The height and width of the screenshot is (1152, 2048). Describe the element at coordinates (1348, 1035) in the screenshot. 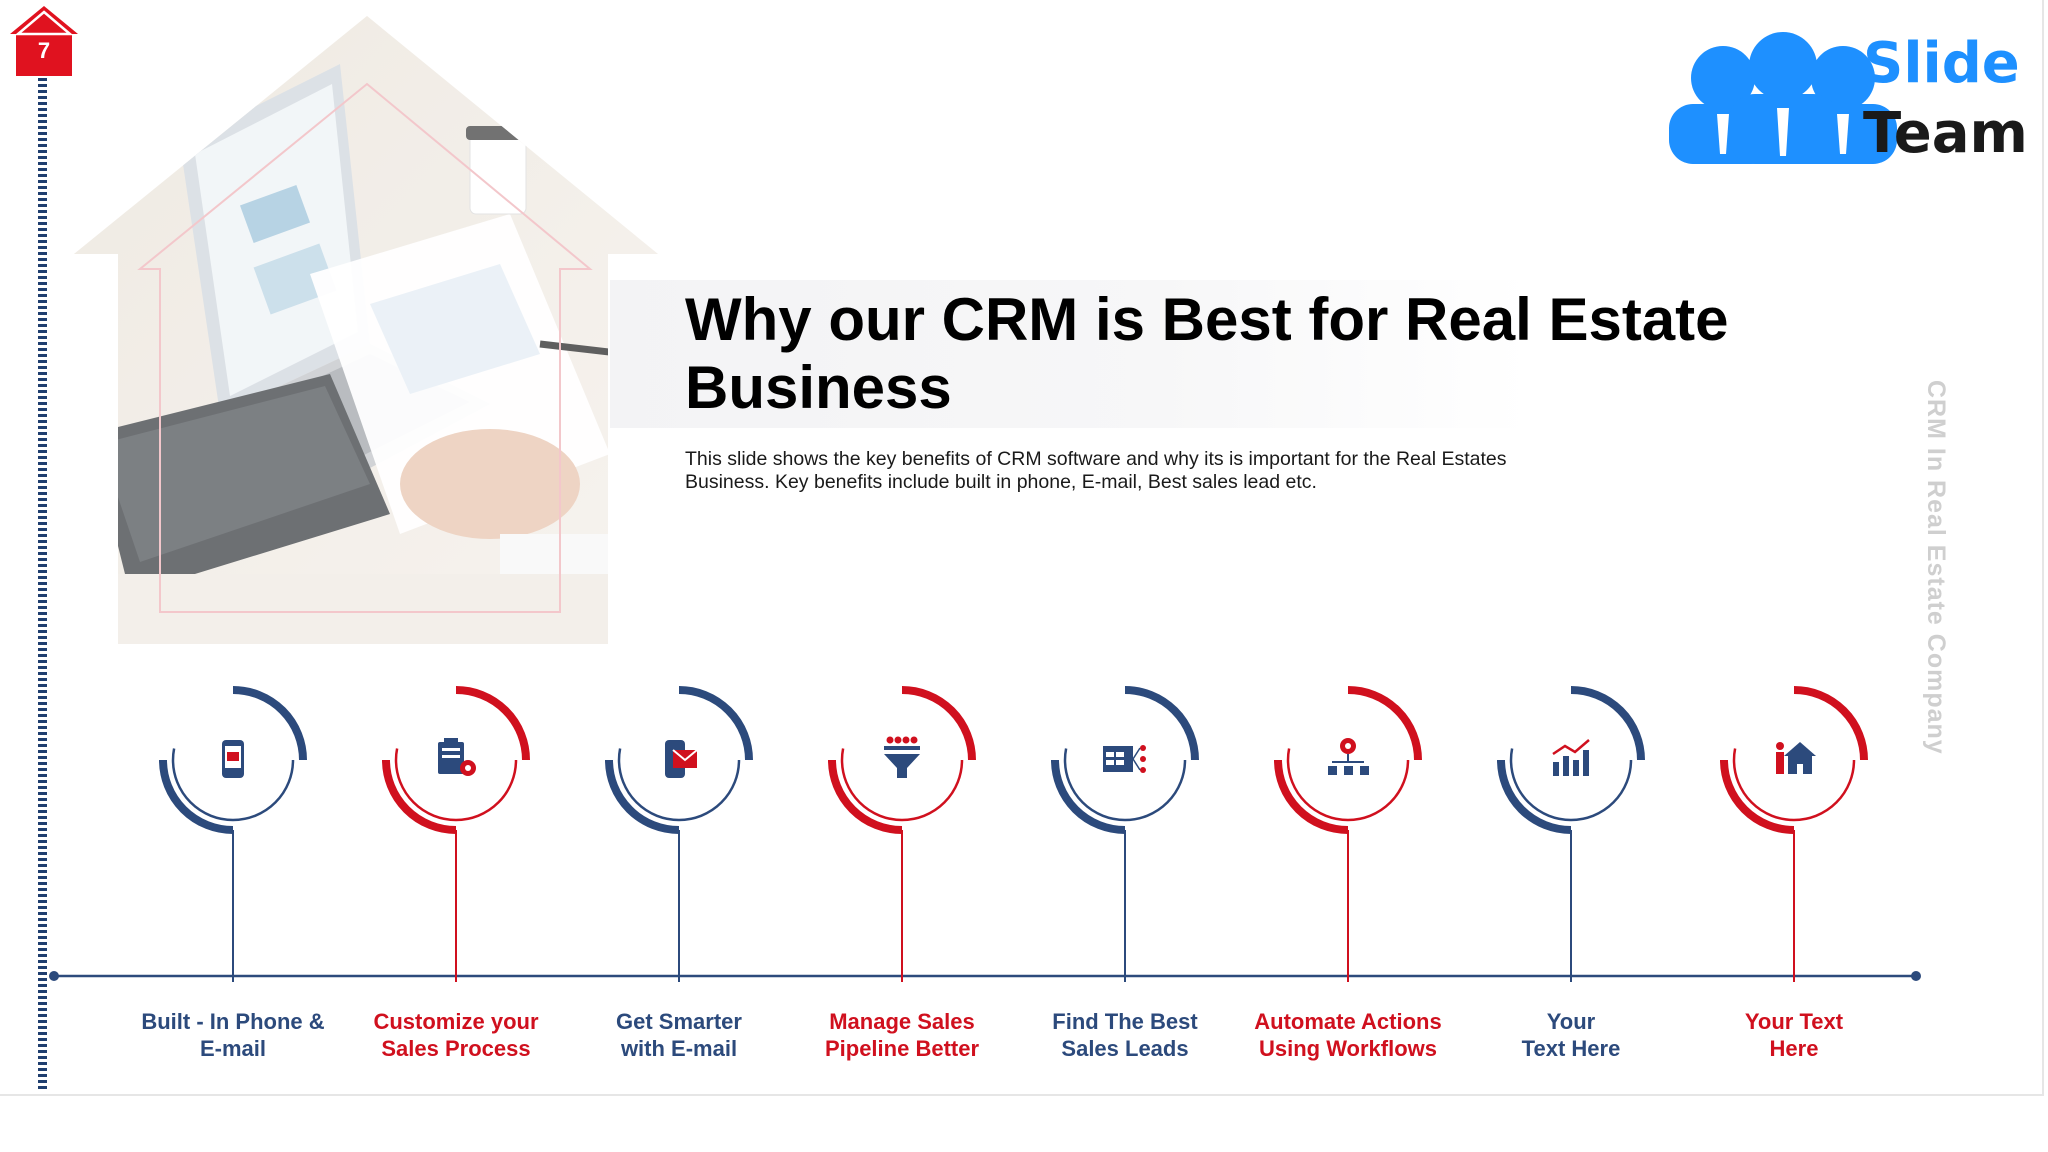

I see `step-label: Automate Actions Using Workflows` at that location.